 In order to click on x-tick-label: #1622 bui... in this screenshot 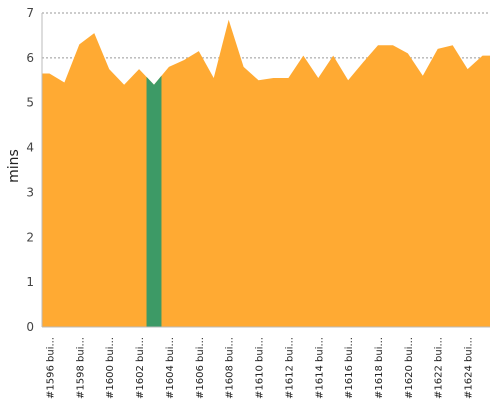, I will do `click(439, 368)`.